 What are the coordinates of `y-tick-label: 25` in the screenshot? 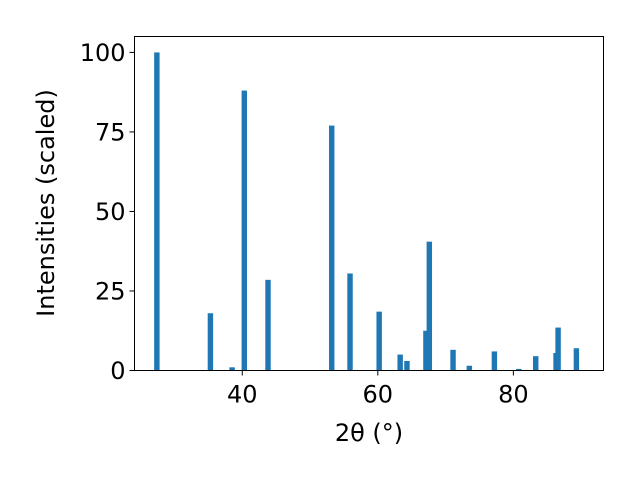 It's located at (110, 291).